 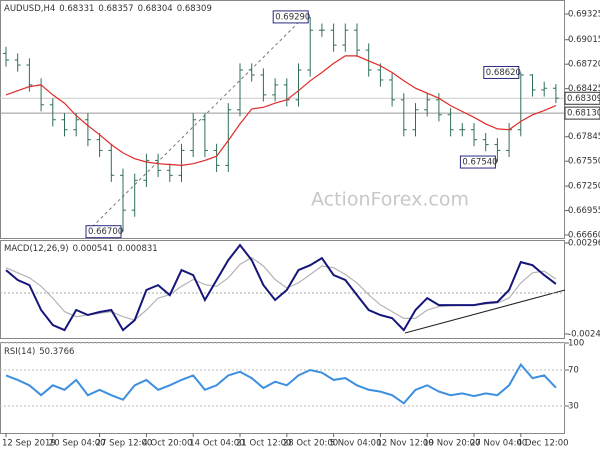 I want to click on macd-trend-line, so click(x=485, y=311).